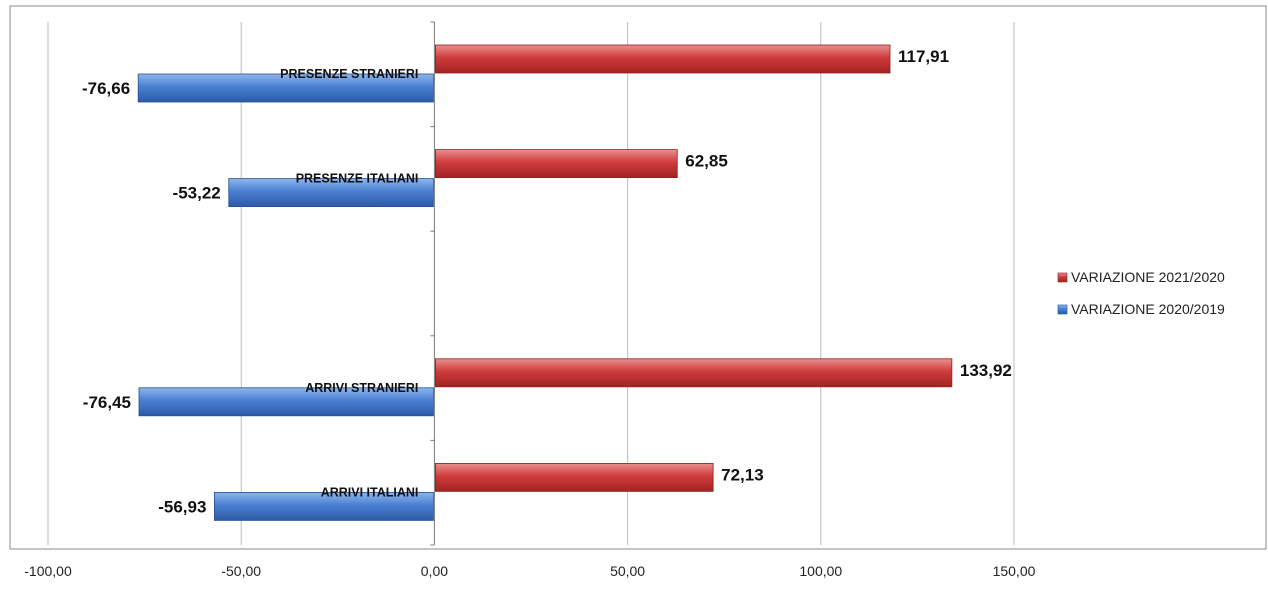  What do you see at coordinates (434, 571) in the screenshot?
I see `x-tick-label: 0,00` at bounding box center [434, 571].